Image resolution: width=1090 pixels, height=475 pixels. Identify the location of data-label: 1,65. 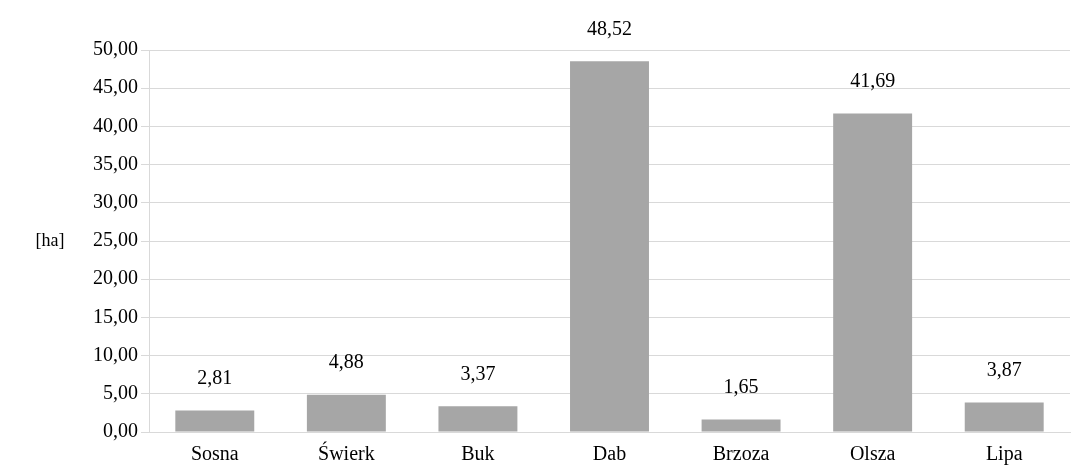
(741, 385).